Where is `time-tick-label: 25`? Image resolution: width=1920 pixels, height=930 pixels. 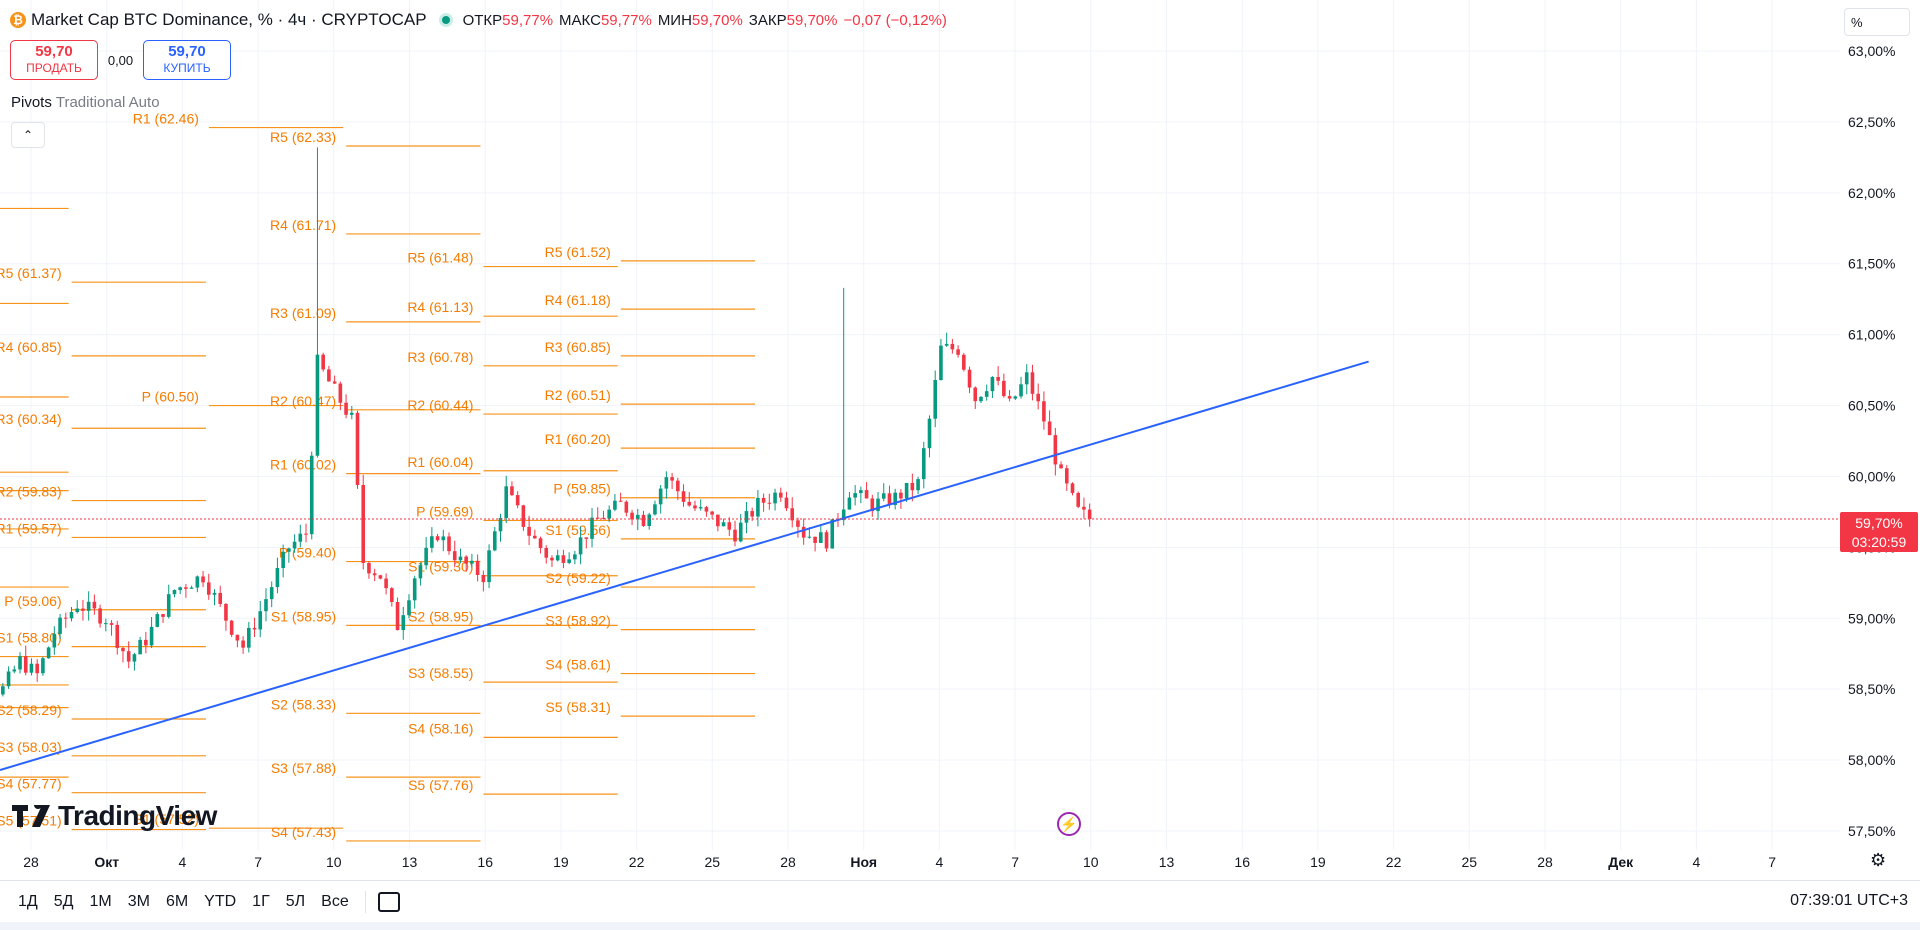
time-tick-label: 25 is located at coordinates (1470, 862).